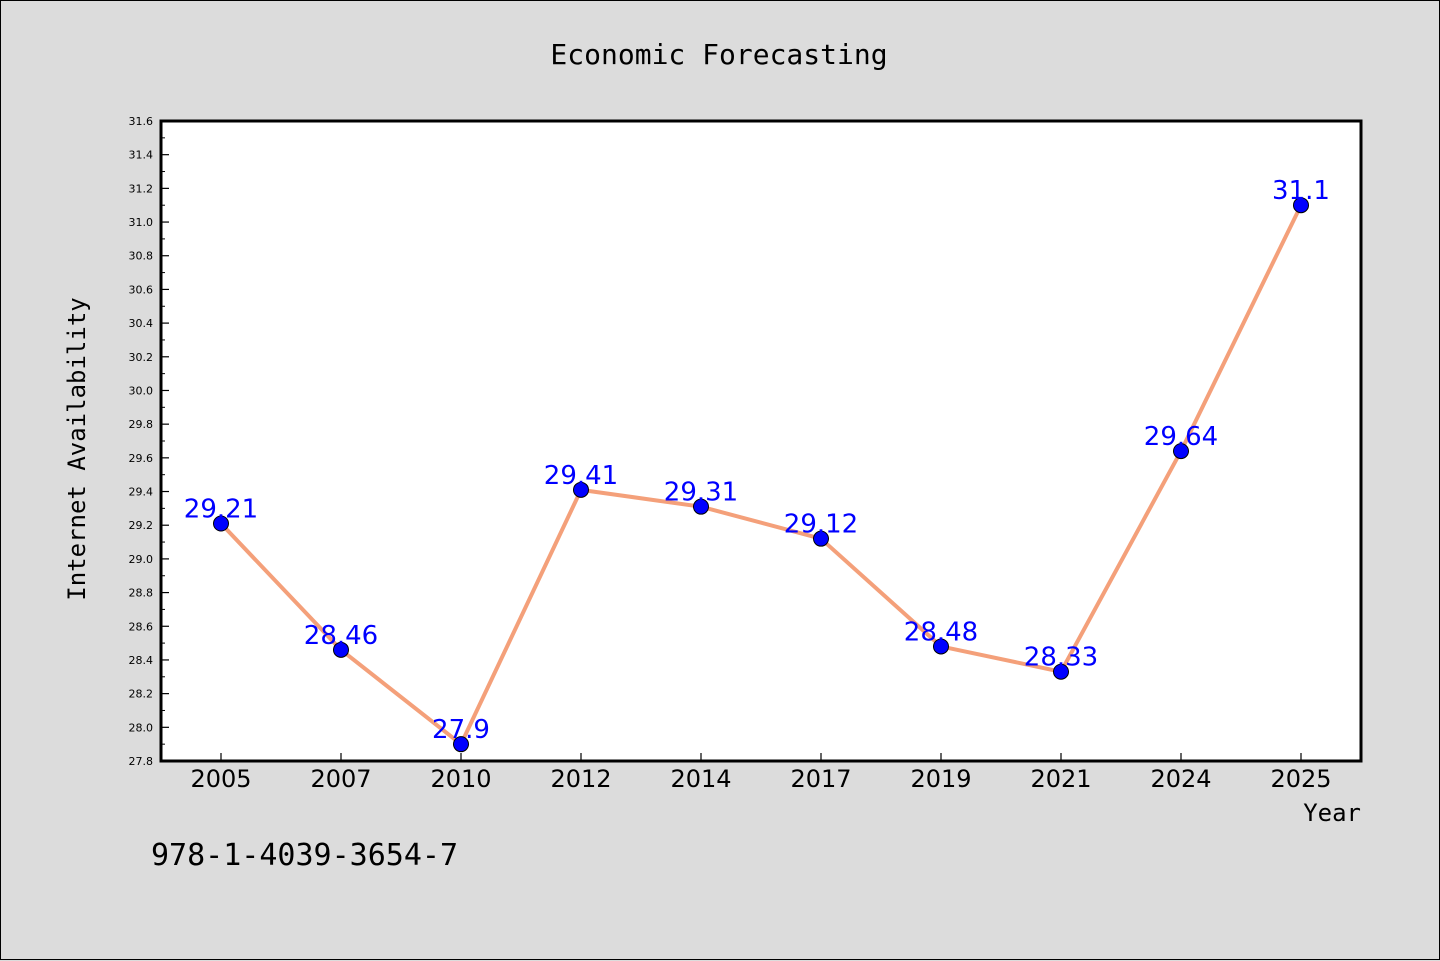 The image size is (1440, 961). What do you see at coordinates (304, 855) in the screenshot?
I see `footer-isbn-text: 978-1-4039-3654-7` at bounding box center [304, 855].